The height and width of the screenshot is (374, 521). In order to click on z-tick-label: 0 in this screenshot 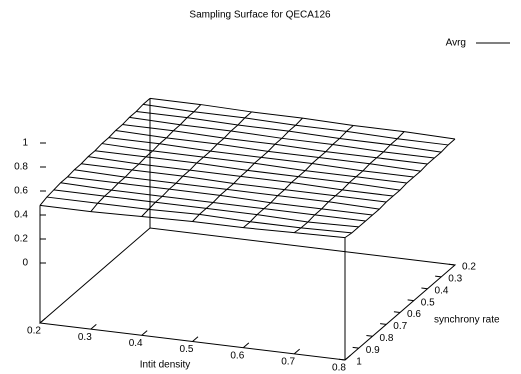, I will do `click(25, 263)`.